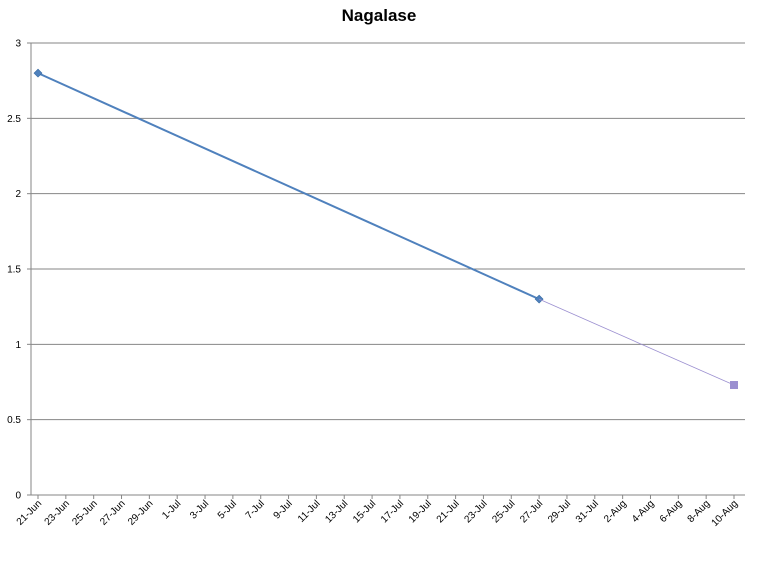 The width and height of the screenshot is (770, 562). What do you see at coordinates (38, 73) in the screenshot?
I see `data-point-diamond` at bounding box center [38, 73].